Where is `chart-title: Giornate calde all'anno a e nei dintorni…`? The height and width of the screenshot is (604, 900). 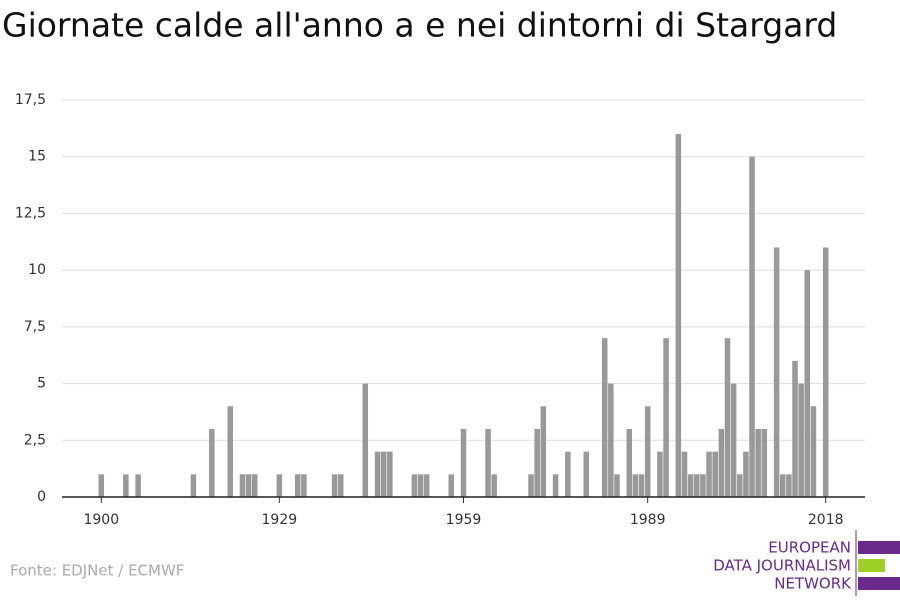
chart-title: Giornate calde all'anno a e nei dintorni… is located at coordinates (419, 25).